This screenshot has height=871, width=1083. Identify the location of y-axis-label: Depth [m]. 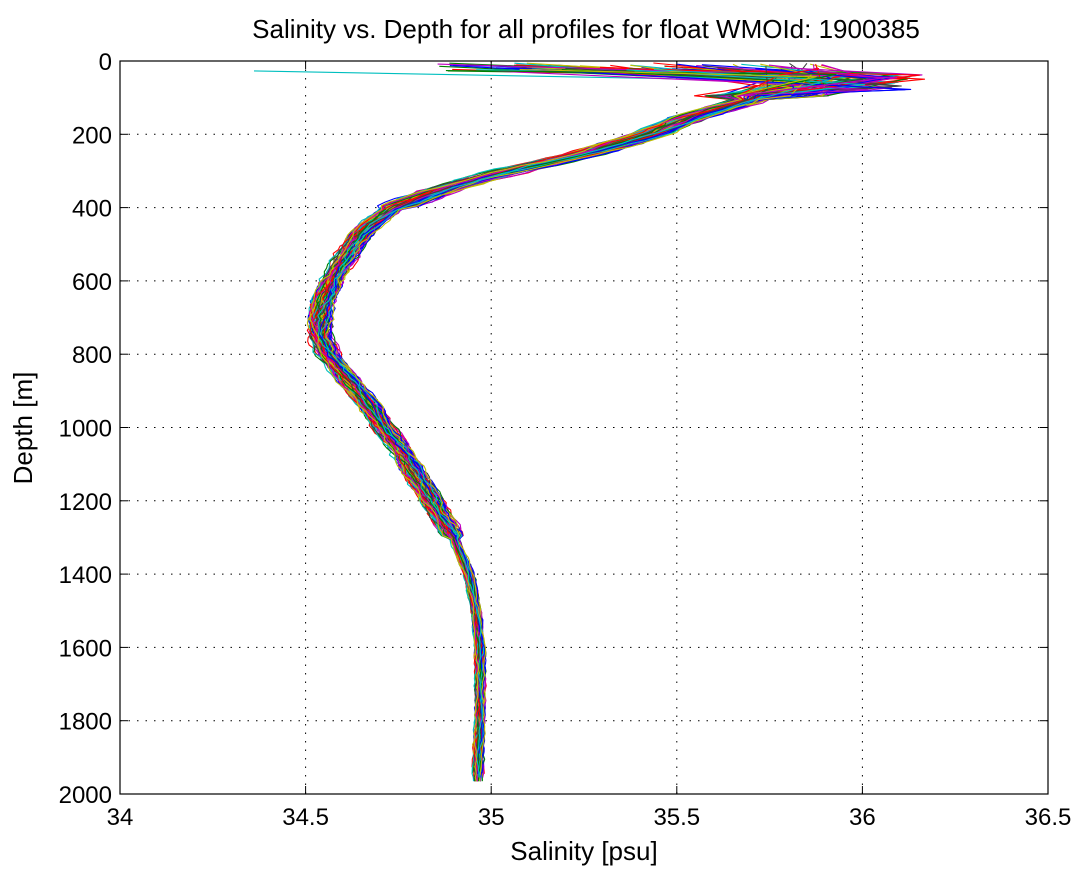
(23, 428).